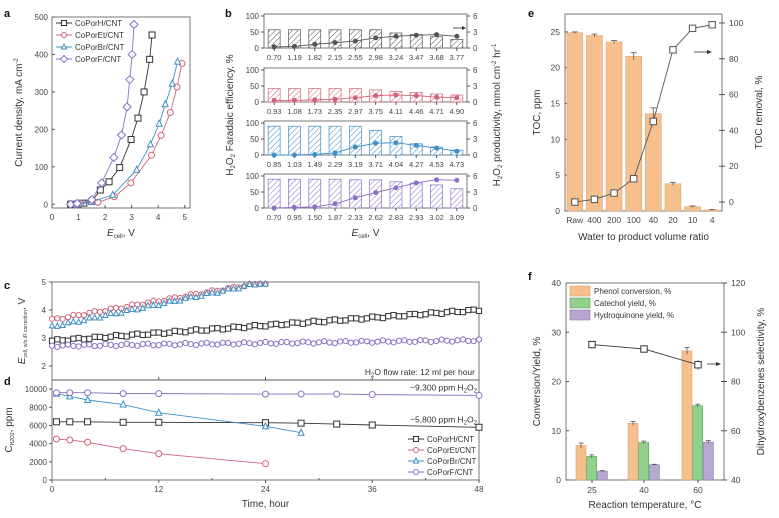  What do you see at coordinates (644, 349) in the screenshot?
I see `selectivity-point` at bounding box center [644, 349].